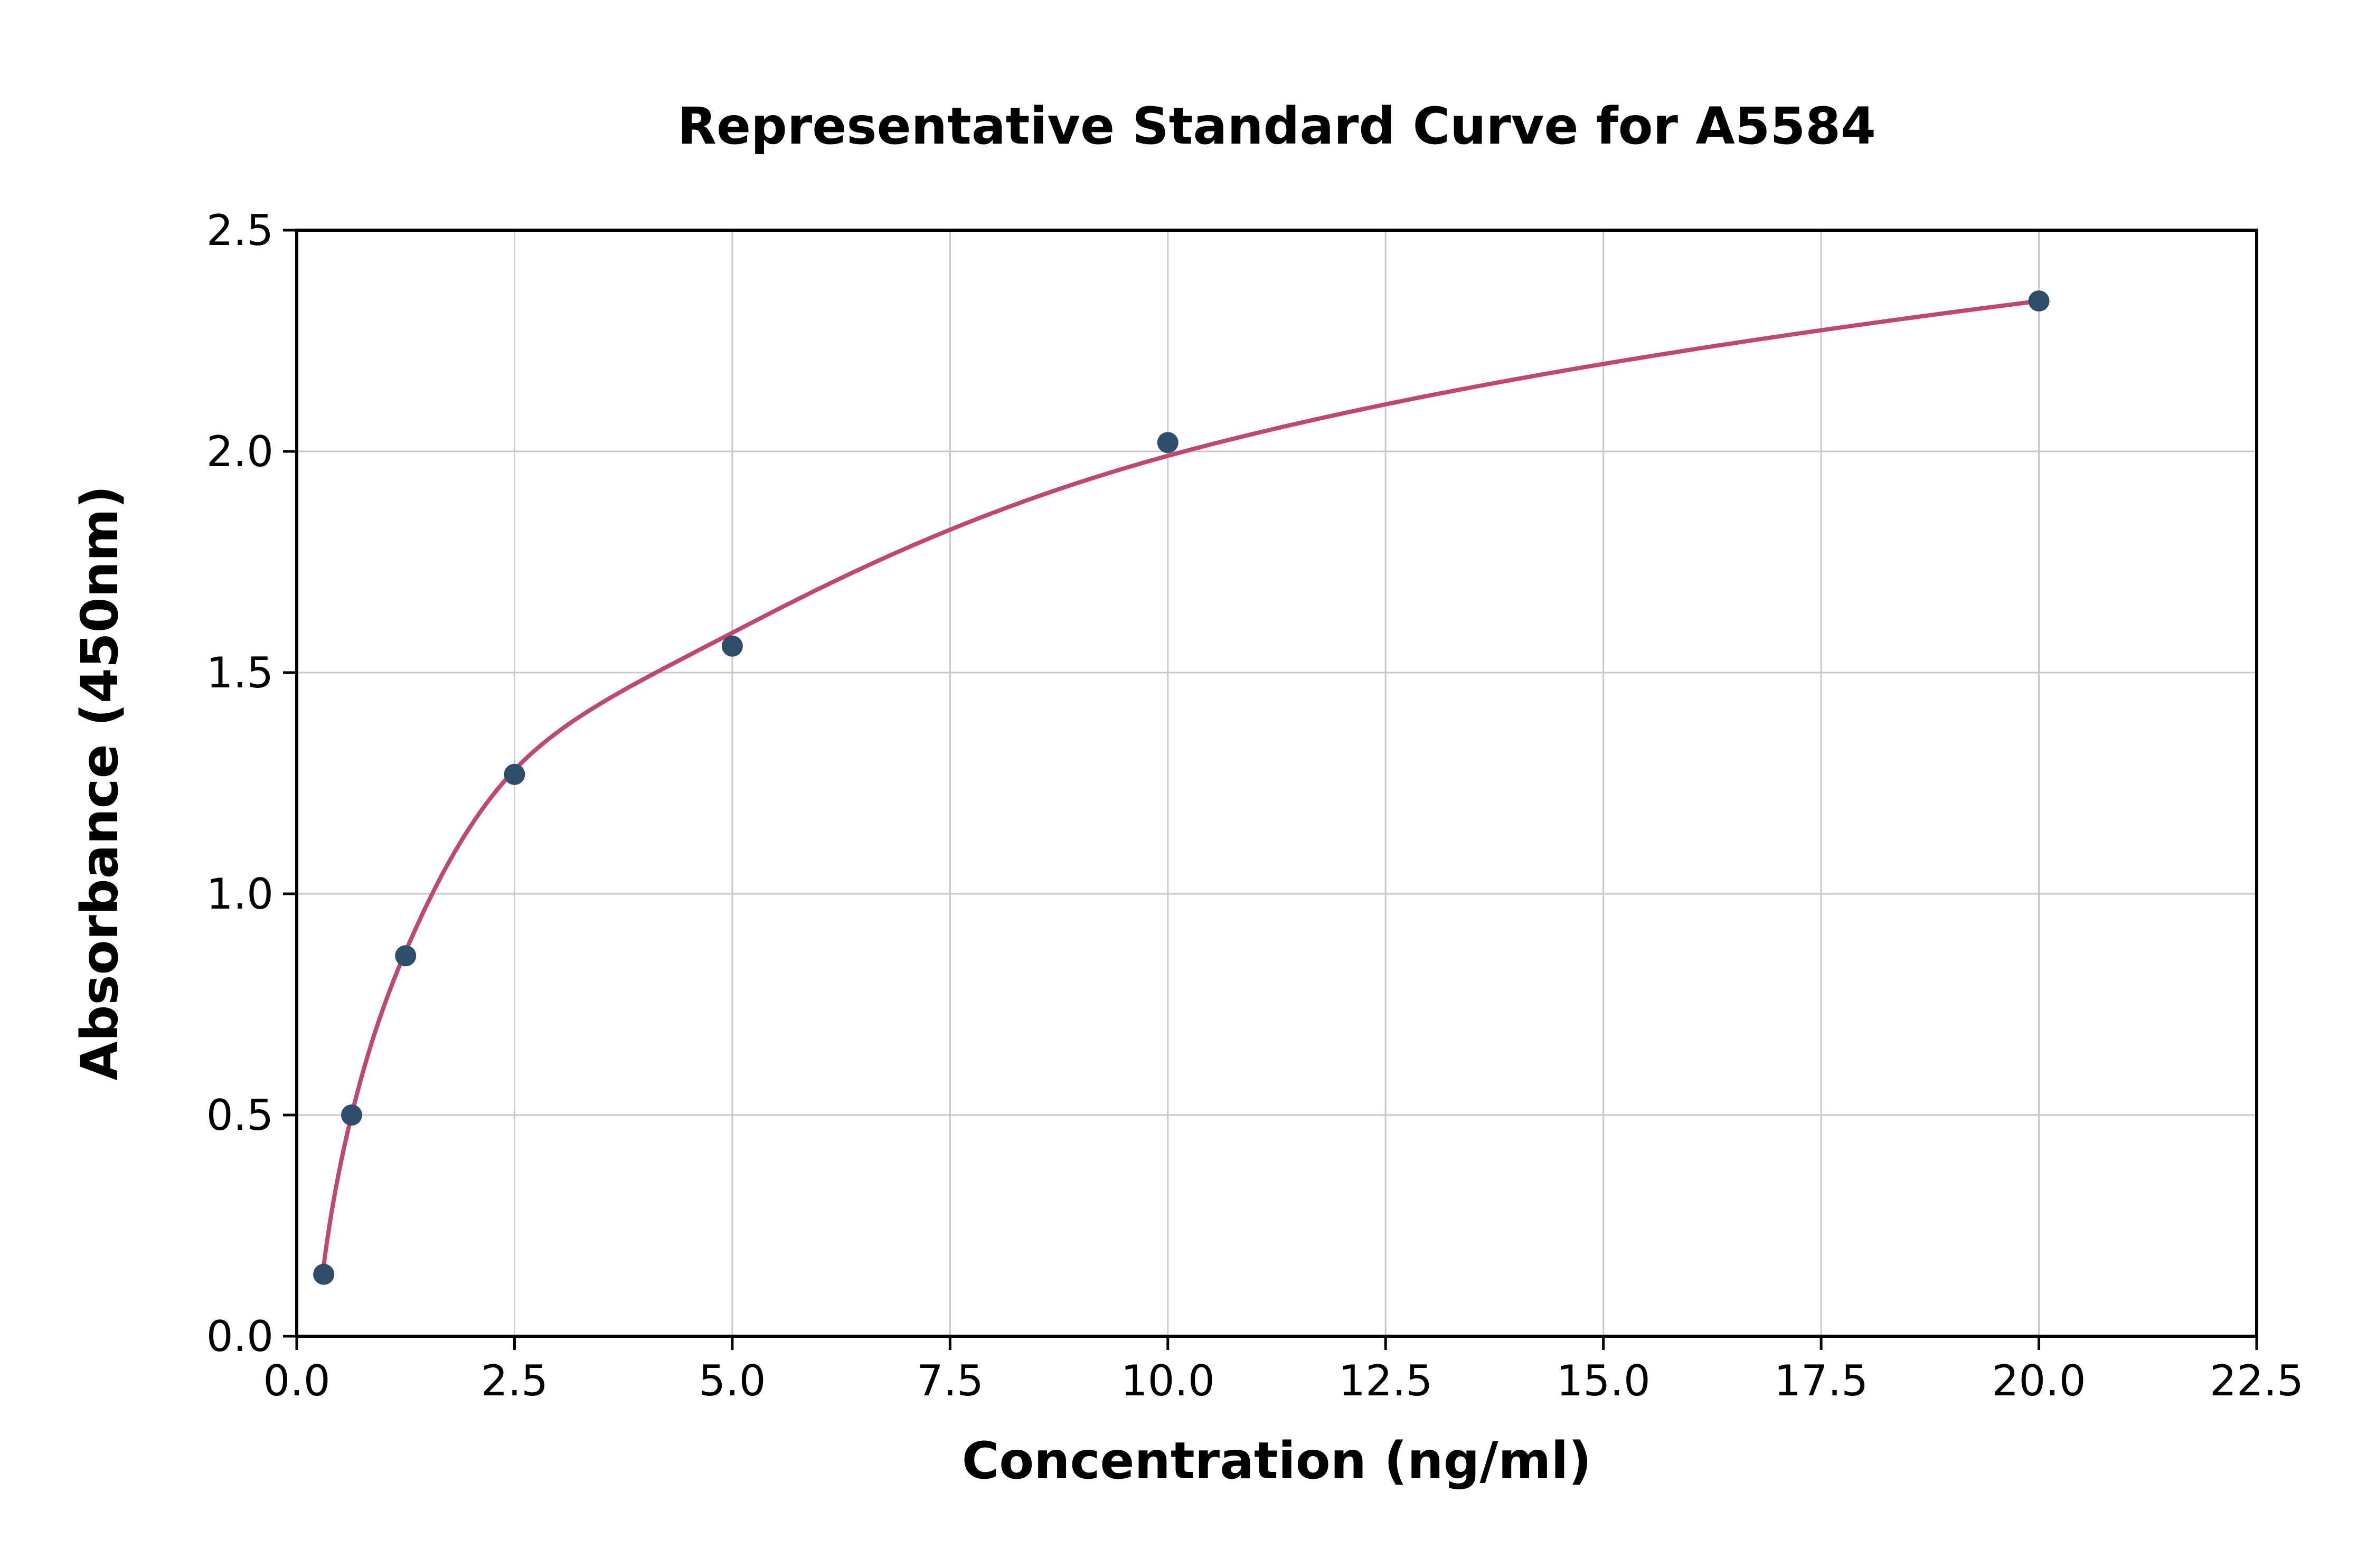  I want to click on y-tick-label: 2.5, so click(240, 231).